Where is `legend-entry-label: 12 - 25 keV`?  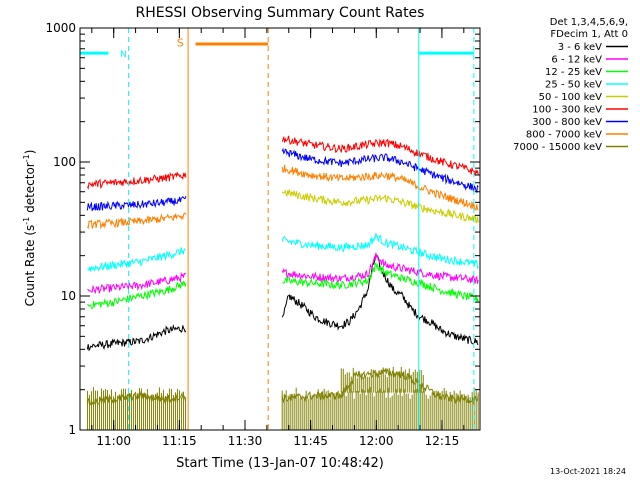
legend-entry-label: 12 - 25 keV is located at coordinates (573, 72).